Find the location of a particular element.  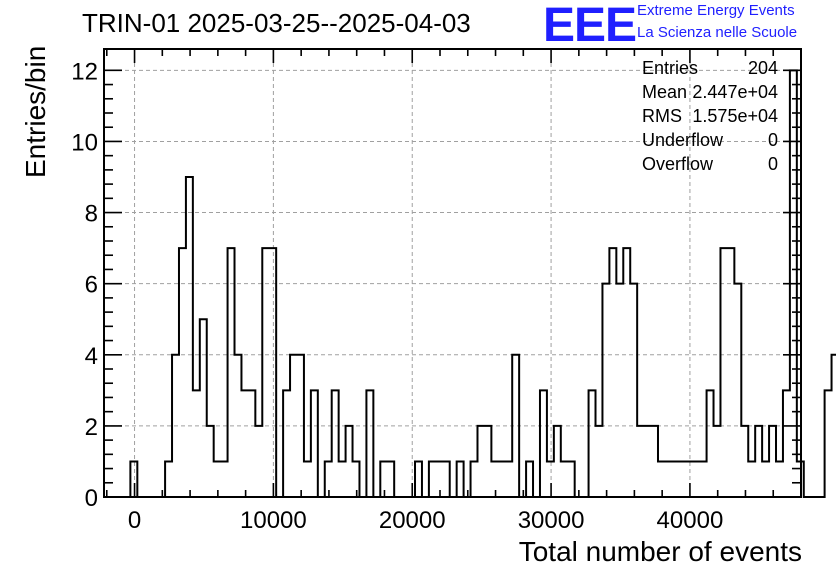

x-tick-label: 30000 is located at coordinates (551, 520).